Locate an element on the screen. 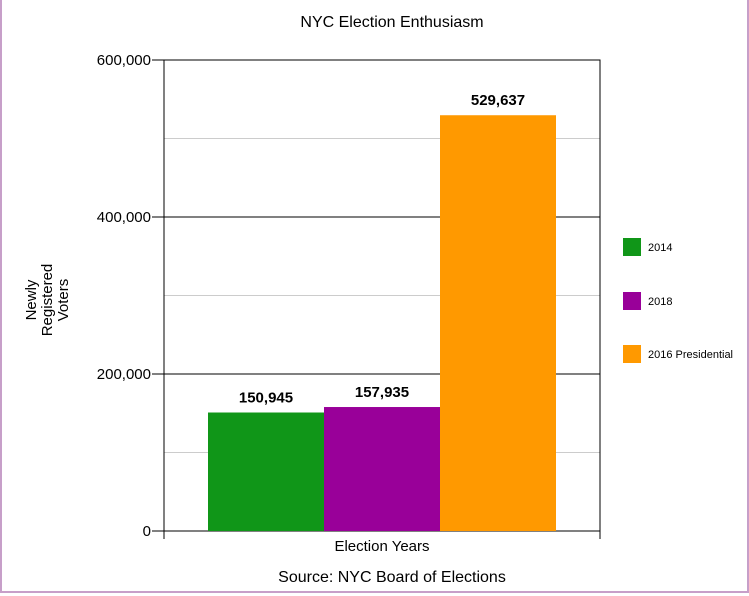 Image resolution: width=749 pixels, height=596 pixels. chart-title: NYC Election Enthusiasm is located at coordinates (391, 22).